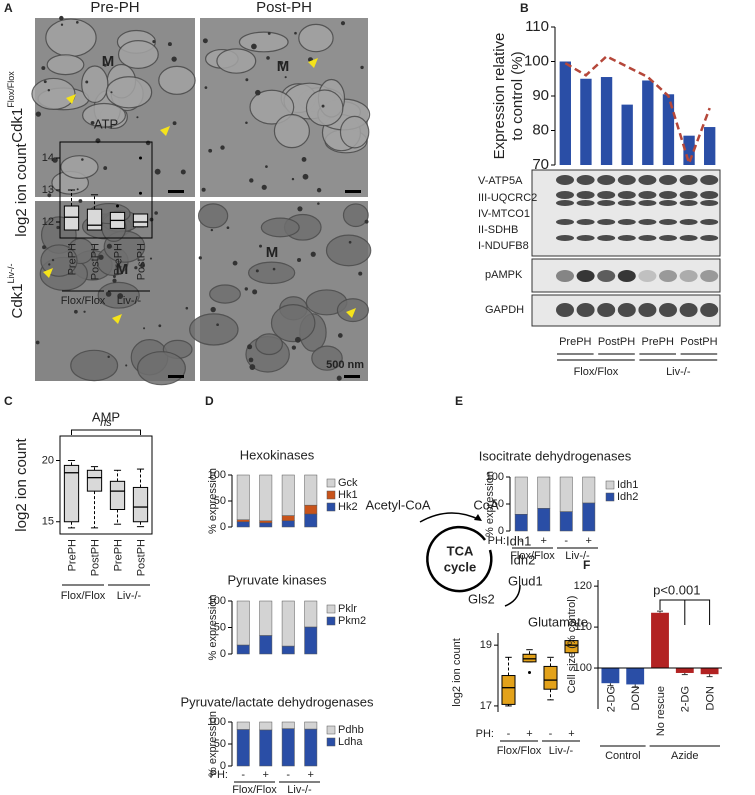 The height and width of the screenshot is (795, 755). Describe the element at coordinates (83, 596) in the screenshot. I see `group-label: Flox/Flox` at that location.